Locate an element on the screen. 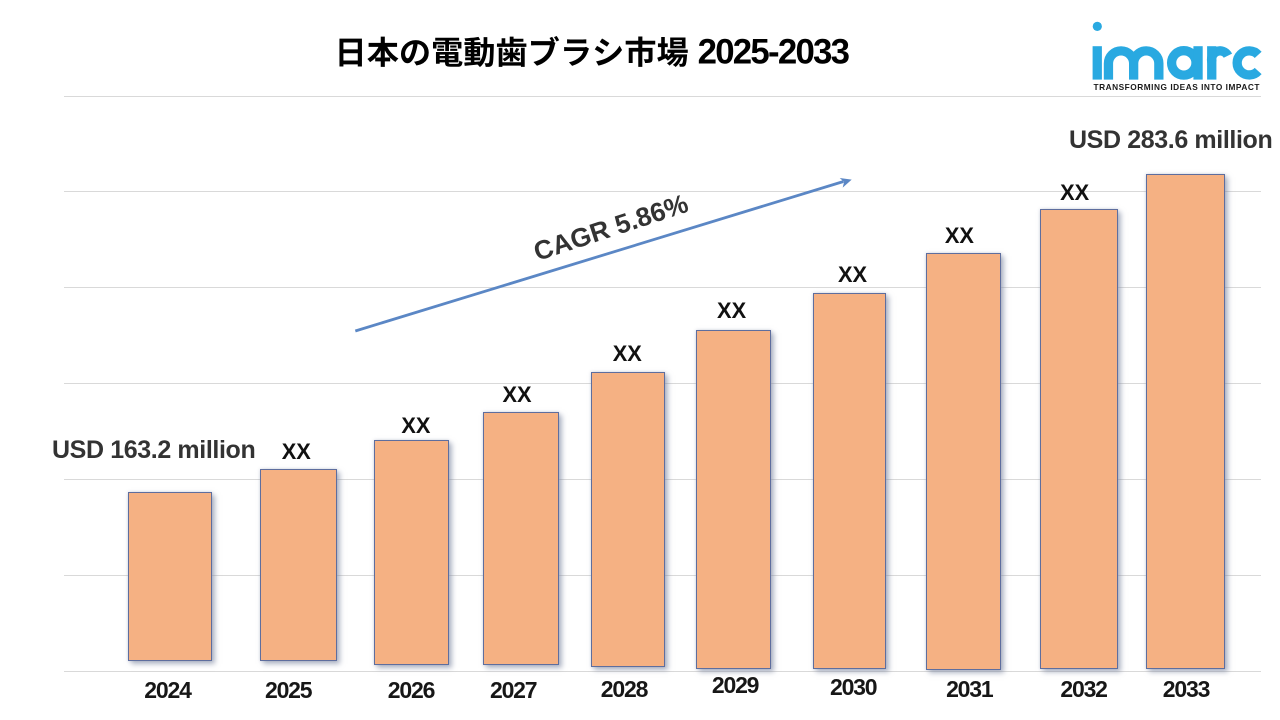 Image resolution: width=1280 pixels, height=720 pixels. svg-text: TRANSFORMING IDEAS INTO IMPACT is located at coordinates (1177, 87).